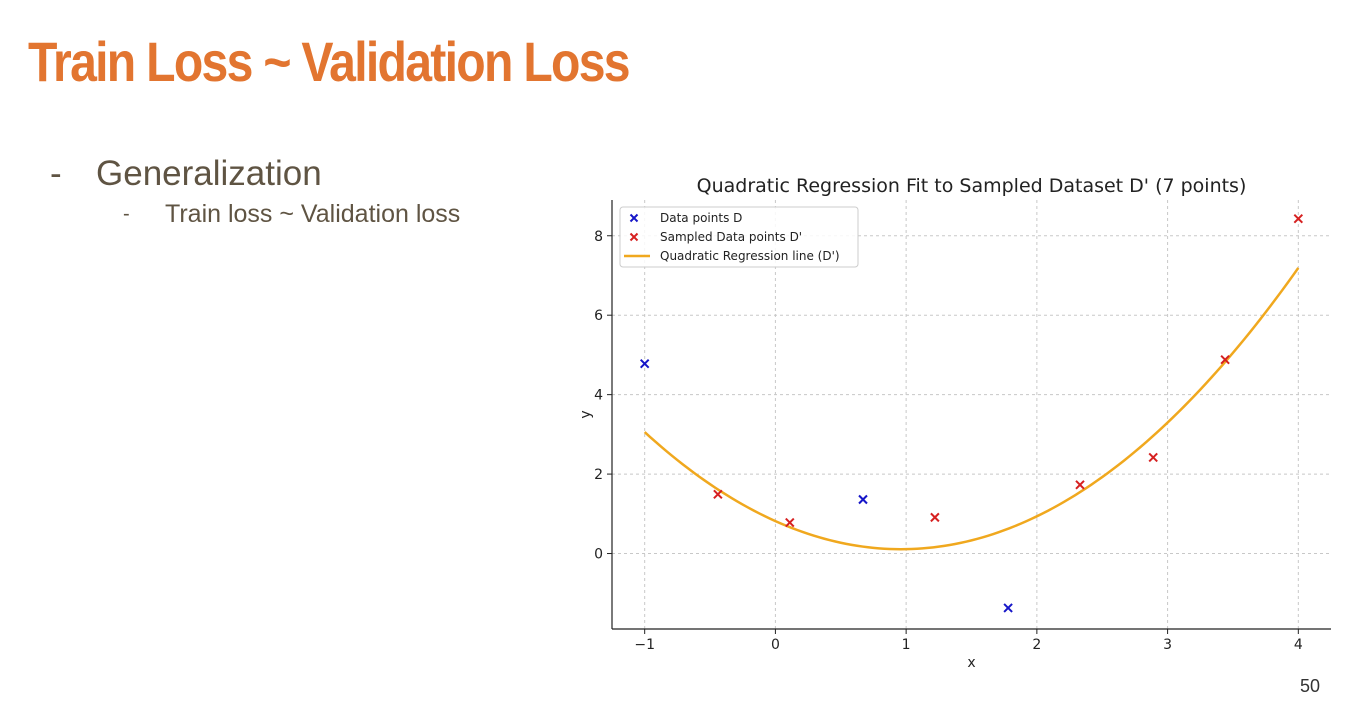 The image size is (1350, 712). I want to click on legend-label-data-points: Data points D, so click(701, 218).